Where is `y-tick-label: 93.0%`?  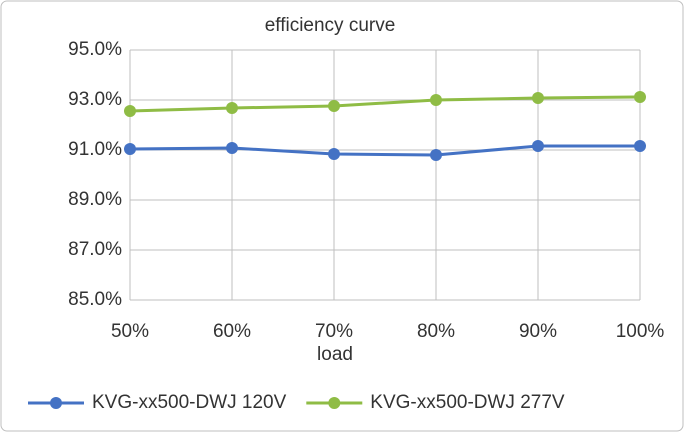
y-tick-label: 93.0% is located at coordinates (95, 99).